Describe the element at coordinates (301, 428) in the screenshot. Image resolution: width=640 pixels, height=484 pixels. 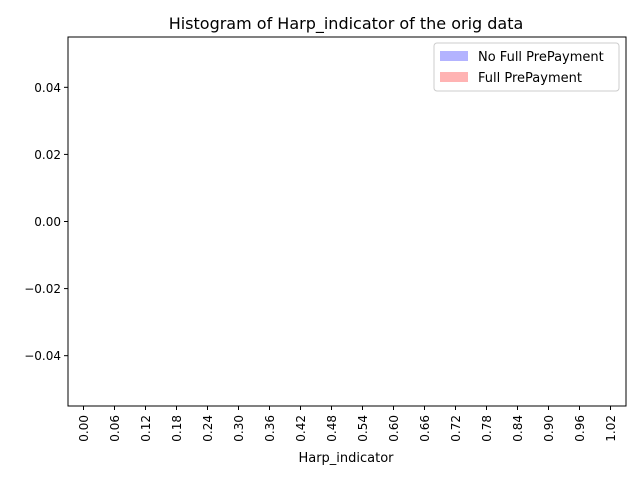
I see `x-tick-label: 0.42` at that location.